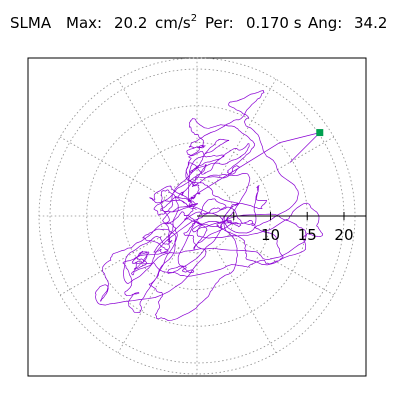  Describe the element at coordinates (31, 23) in the screenshot. I see `station-code: SLMA` at that location.